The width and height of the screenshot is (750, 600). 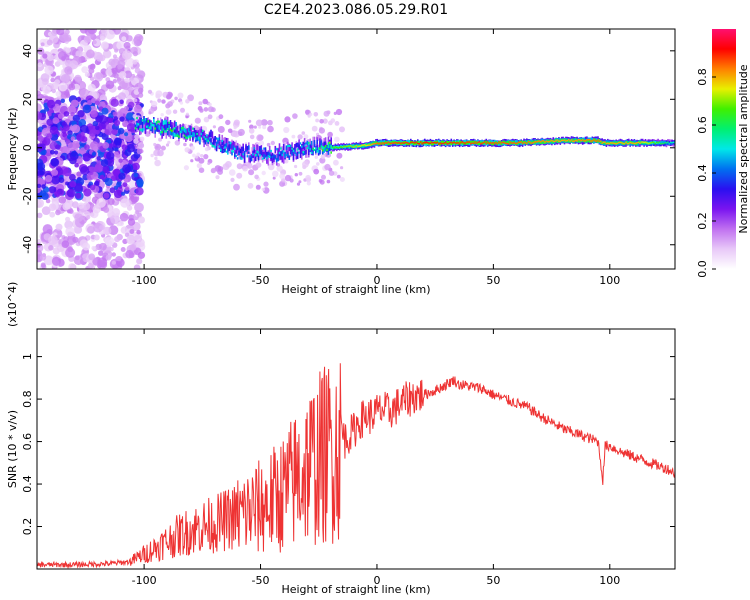 I want to click on y-tick-label: 0, so click(x=27, y=147).